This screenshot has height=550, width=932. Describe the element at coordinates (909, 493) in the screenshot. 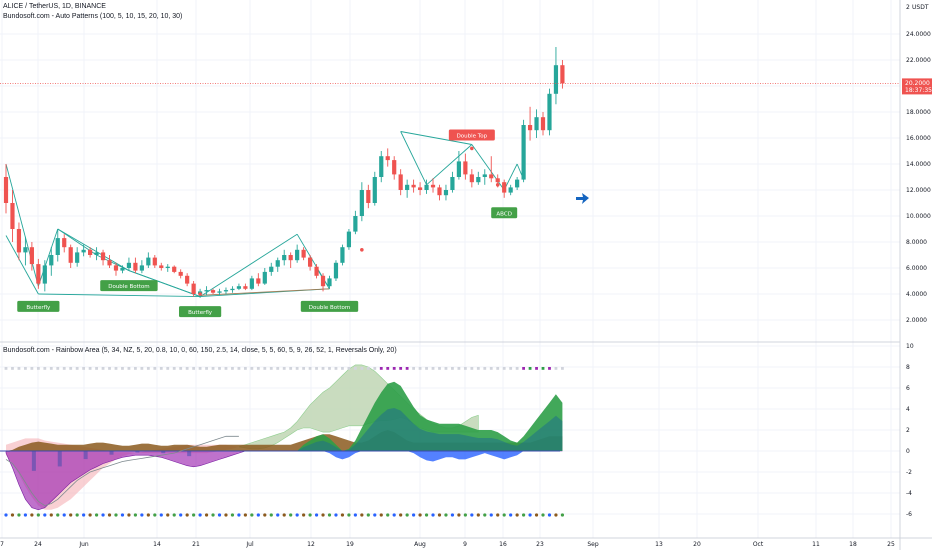

I see `osc-tick-label: -4` at that location.